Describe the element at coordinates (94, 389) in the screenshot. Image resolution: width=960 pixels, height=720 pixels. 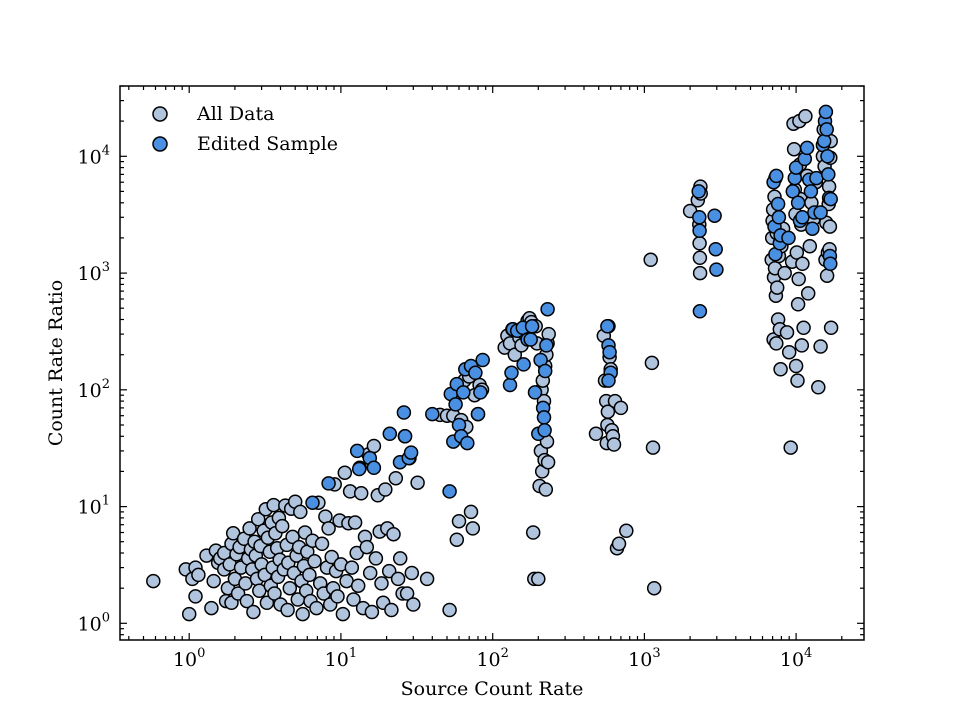
I see `y-tick-label: 10²` at that location.